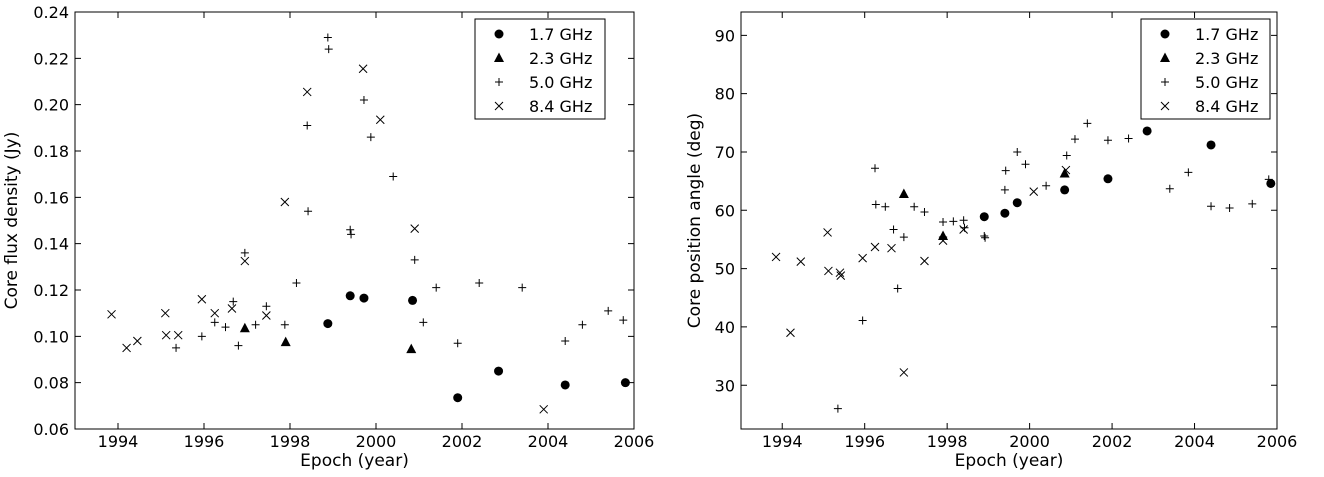 This screenshot has height=477, width=1324. I want to click on y-tick-label: 30, so click(725, 385).